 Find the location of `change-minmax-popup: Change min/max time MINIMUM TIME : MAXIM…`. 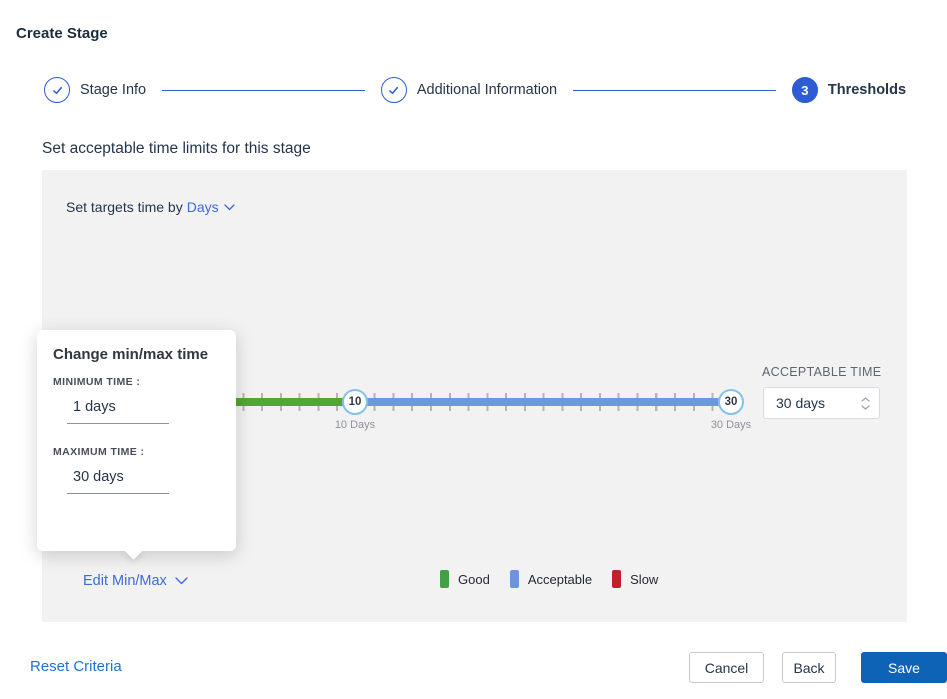

change-minmax-popup: Change min/max time MINIMUM TIME : MAXIM… is located at coordinates (136, 445).